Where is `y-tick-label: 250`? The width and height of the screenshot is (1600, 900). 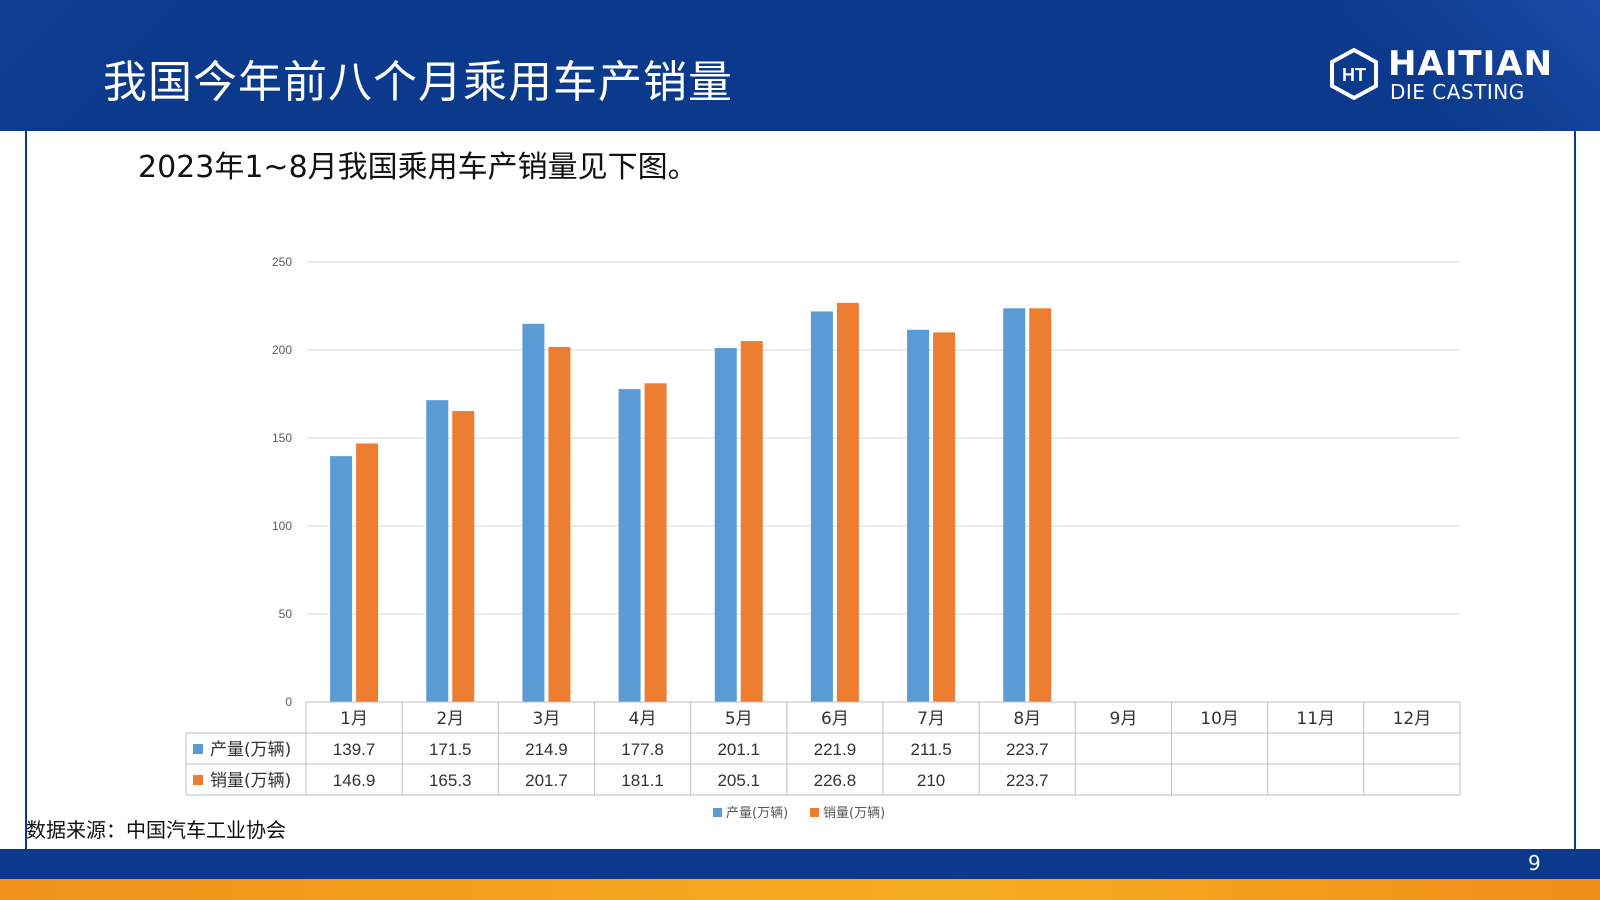
y-tick-label: 250 is located at coordinates (282, 262).